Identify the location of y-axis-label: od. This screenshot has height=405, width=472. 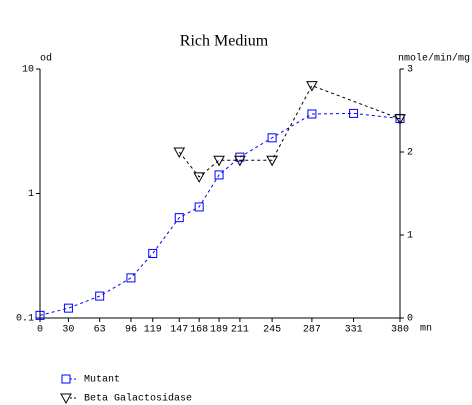
(46, 59).